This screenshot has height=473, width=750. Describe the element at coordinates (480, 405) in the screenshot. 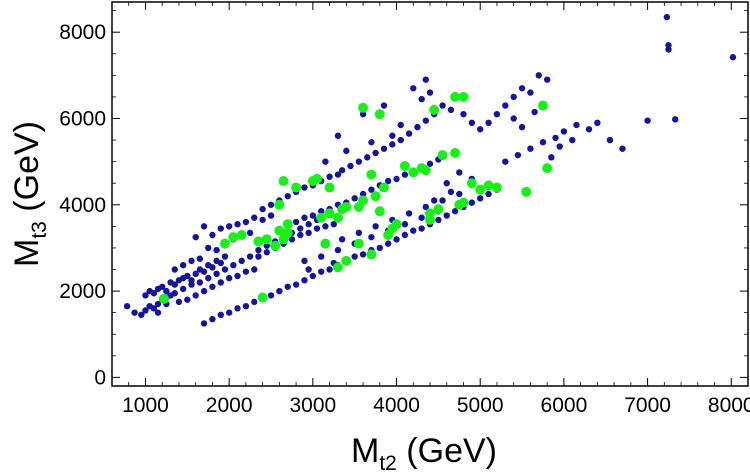

I see `x-tick-label-5000: 5000` at that location.